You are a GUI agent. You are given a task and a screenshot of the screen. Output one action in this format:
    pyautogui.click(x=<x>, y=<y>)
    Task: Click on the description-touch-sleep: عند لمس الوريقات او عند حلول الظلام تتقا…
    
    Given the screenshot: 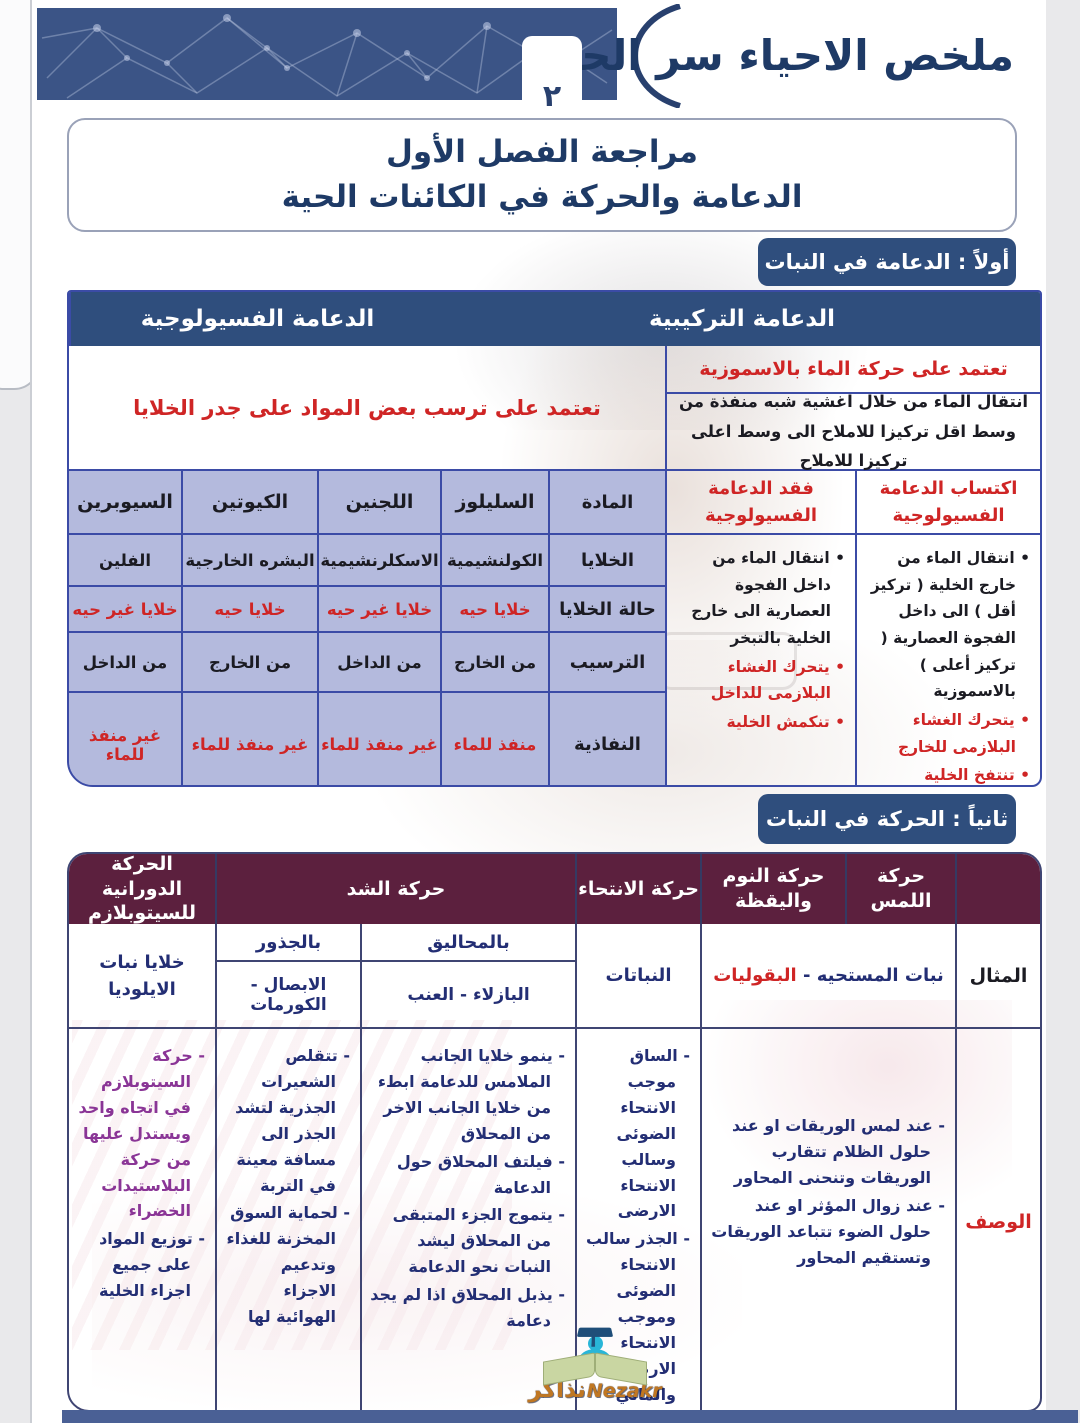 What is the action you would take?
    pyautogui.click(x=827, y=1219)
    